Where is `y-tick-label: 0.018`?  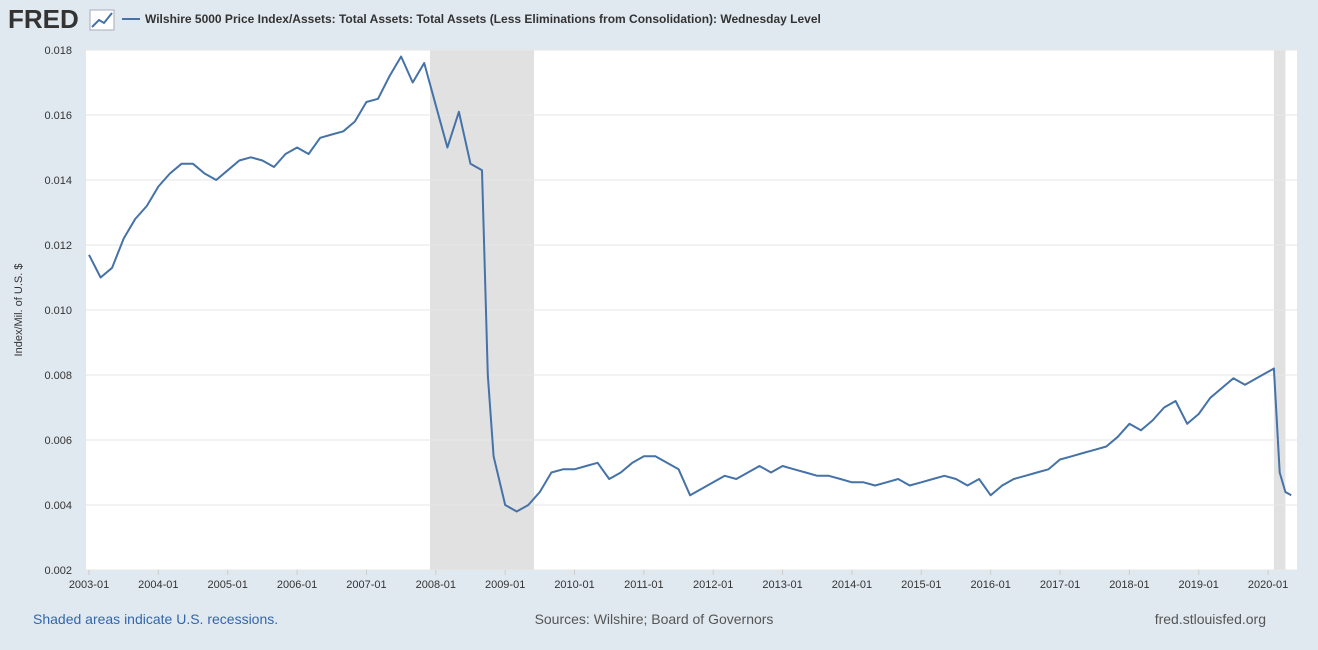 y-tick-label: 0.018 is located at coordinates (58, 51).